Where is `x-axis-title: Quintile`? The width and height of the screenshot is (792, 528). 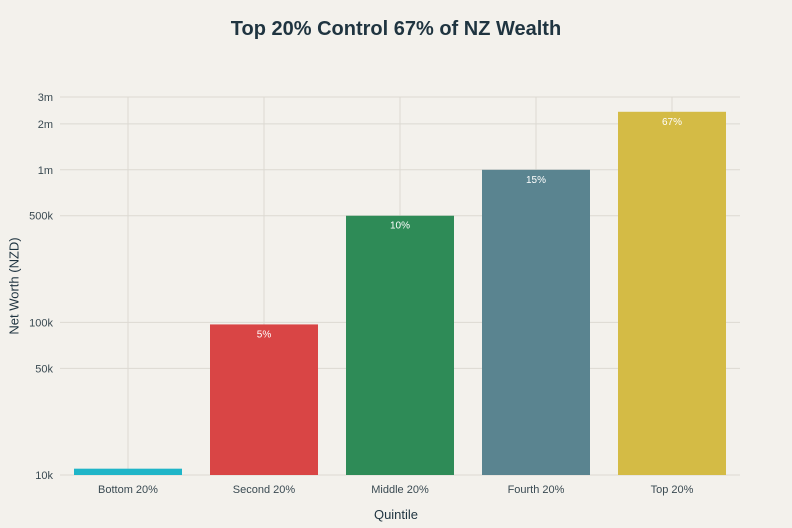 x-axis-title: Quintile is located at coordinates (396, 514).